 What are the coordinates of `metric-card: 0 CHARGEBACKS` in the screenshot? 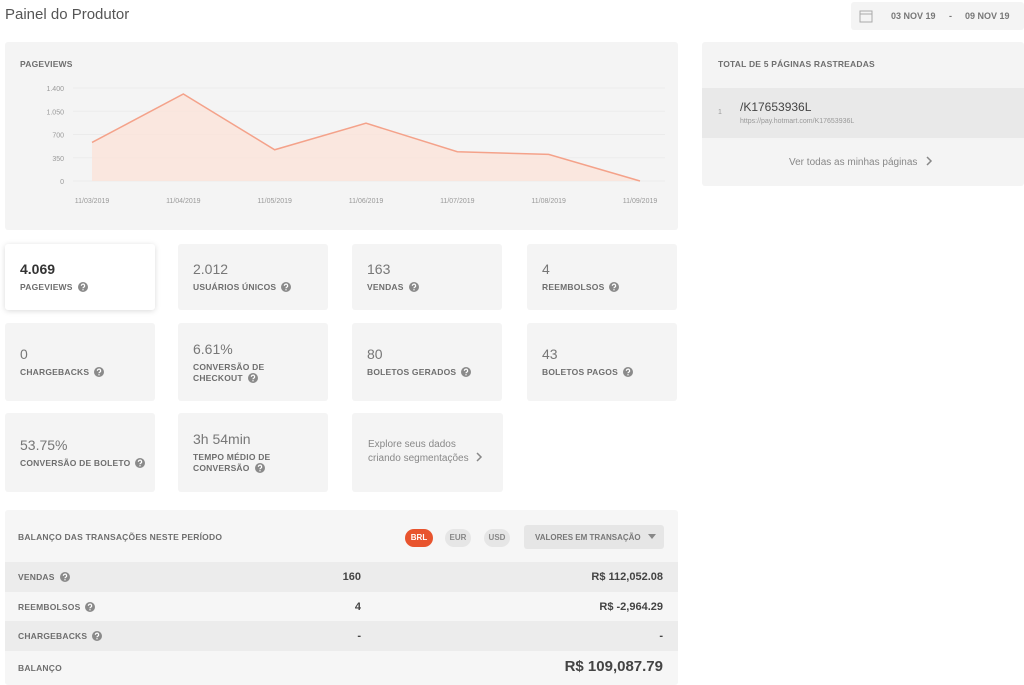 It's located at (80, 362).